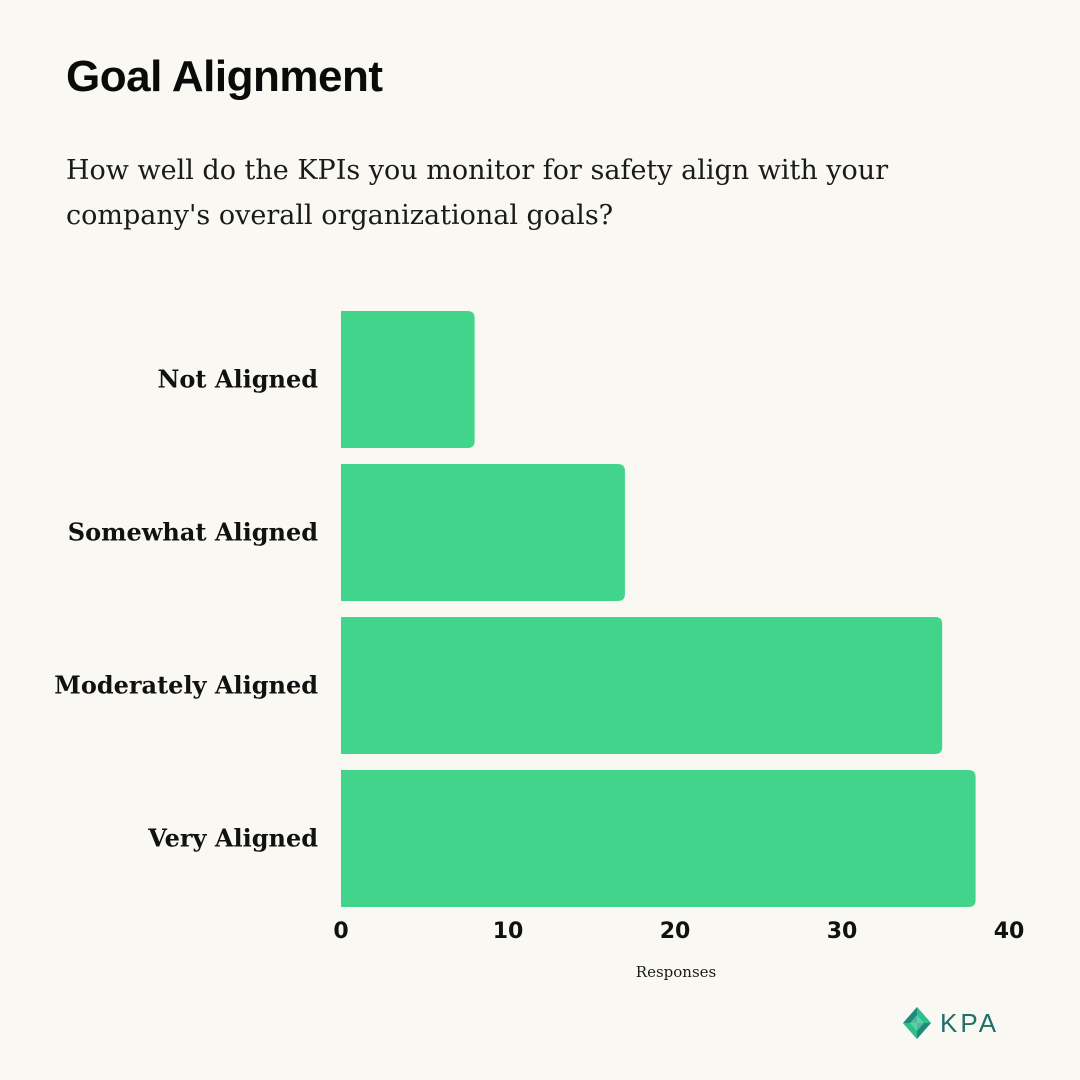 Image resolution: width=1080 pixels, height=1080 pixels. What do you see at coordinates (917, 1023) in the screenshot?
I see `kpa-diamond-logo-icon` at bounding box center [917, 1023].